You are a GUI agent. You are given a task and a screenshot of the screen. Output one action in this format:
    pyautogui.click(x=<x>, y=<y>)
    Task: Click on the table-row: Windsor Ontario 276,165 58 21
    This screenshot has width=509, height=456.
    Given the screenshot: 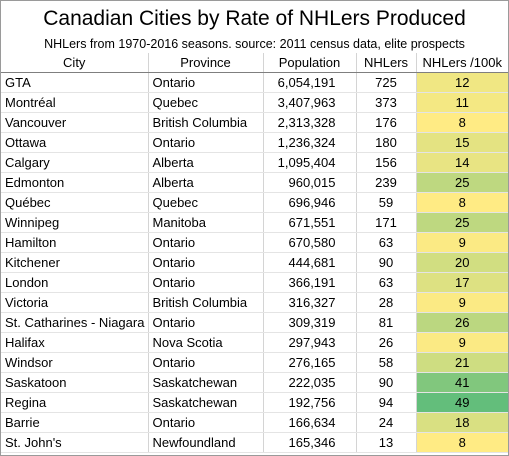 What is the action you would take?
    pyautogui.click(x=254, y=362)
    